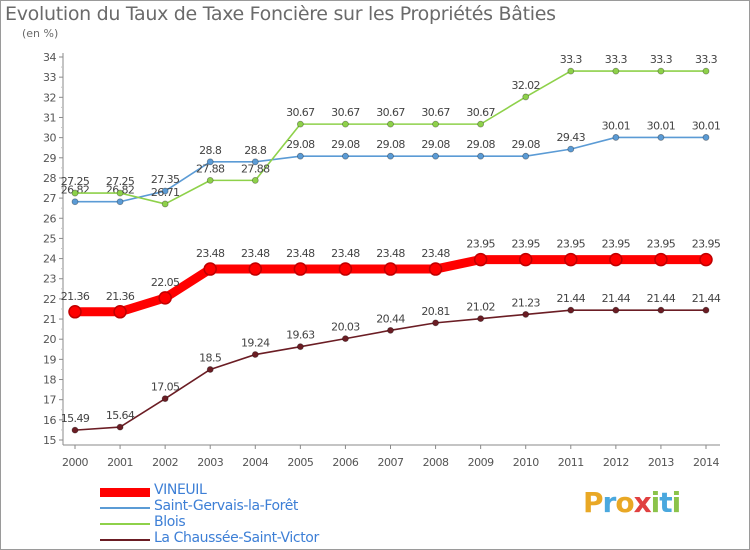  What do you see at coordinates (345, 327) in the screenshot?
I see `data-label: 20.03` at bounding box center [345, 327].